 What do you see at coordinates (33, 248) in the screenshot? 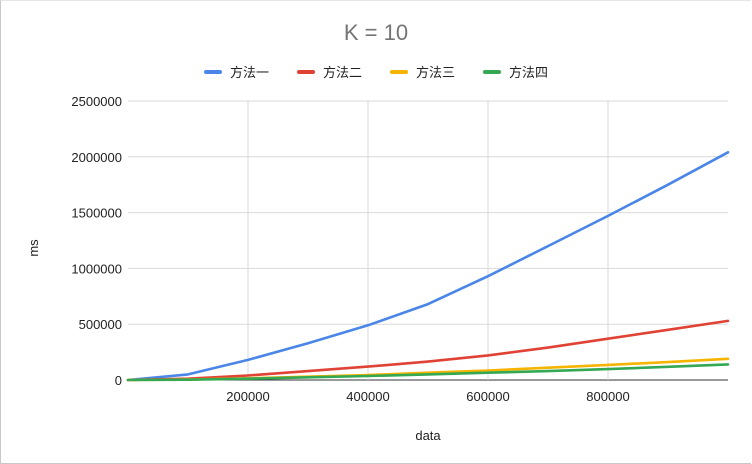
I see `y-axis-title: ms` at bounding box center [33, 248].